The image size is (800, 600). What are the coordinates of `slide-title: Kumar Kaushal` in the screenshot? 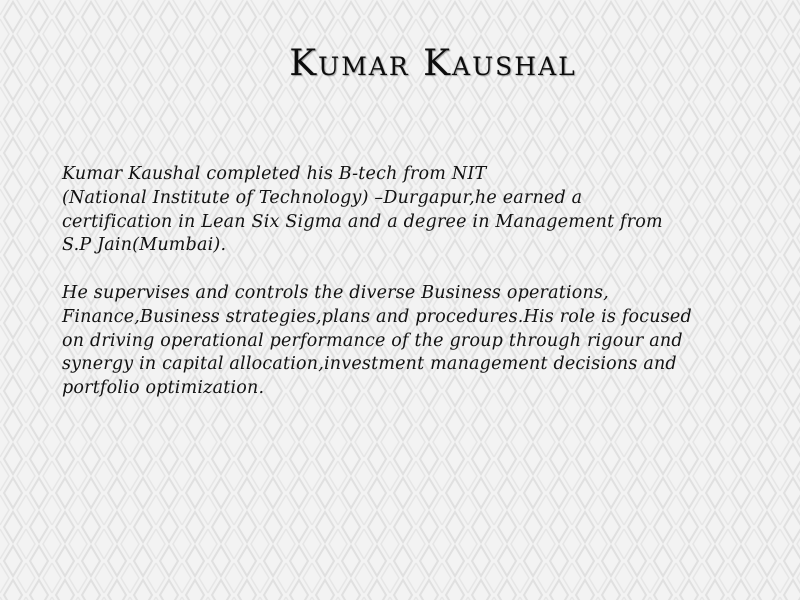 It's located at (433, 63).